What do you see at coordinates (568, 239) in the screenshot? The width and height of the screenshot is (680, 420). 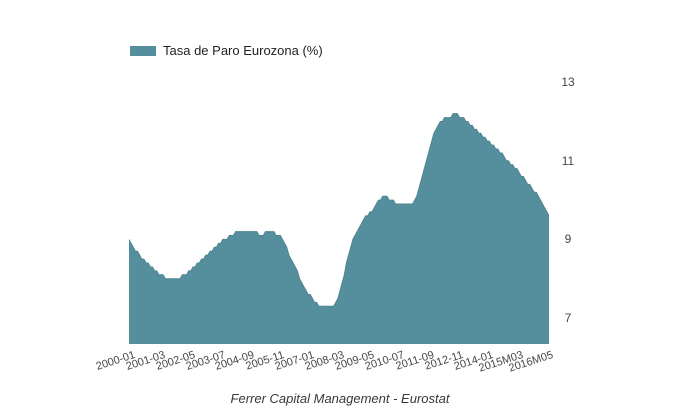 I see `y-tick-label: 9` at bounding box center [568, 239].